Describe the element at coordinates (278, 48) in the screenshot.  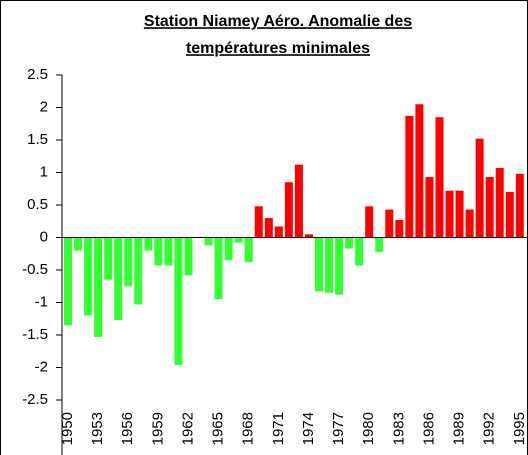
I see `chart-title: températures minimales` at that location.